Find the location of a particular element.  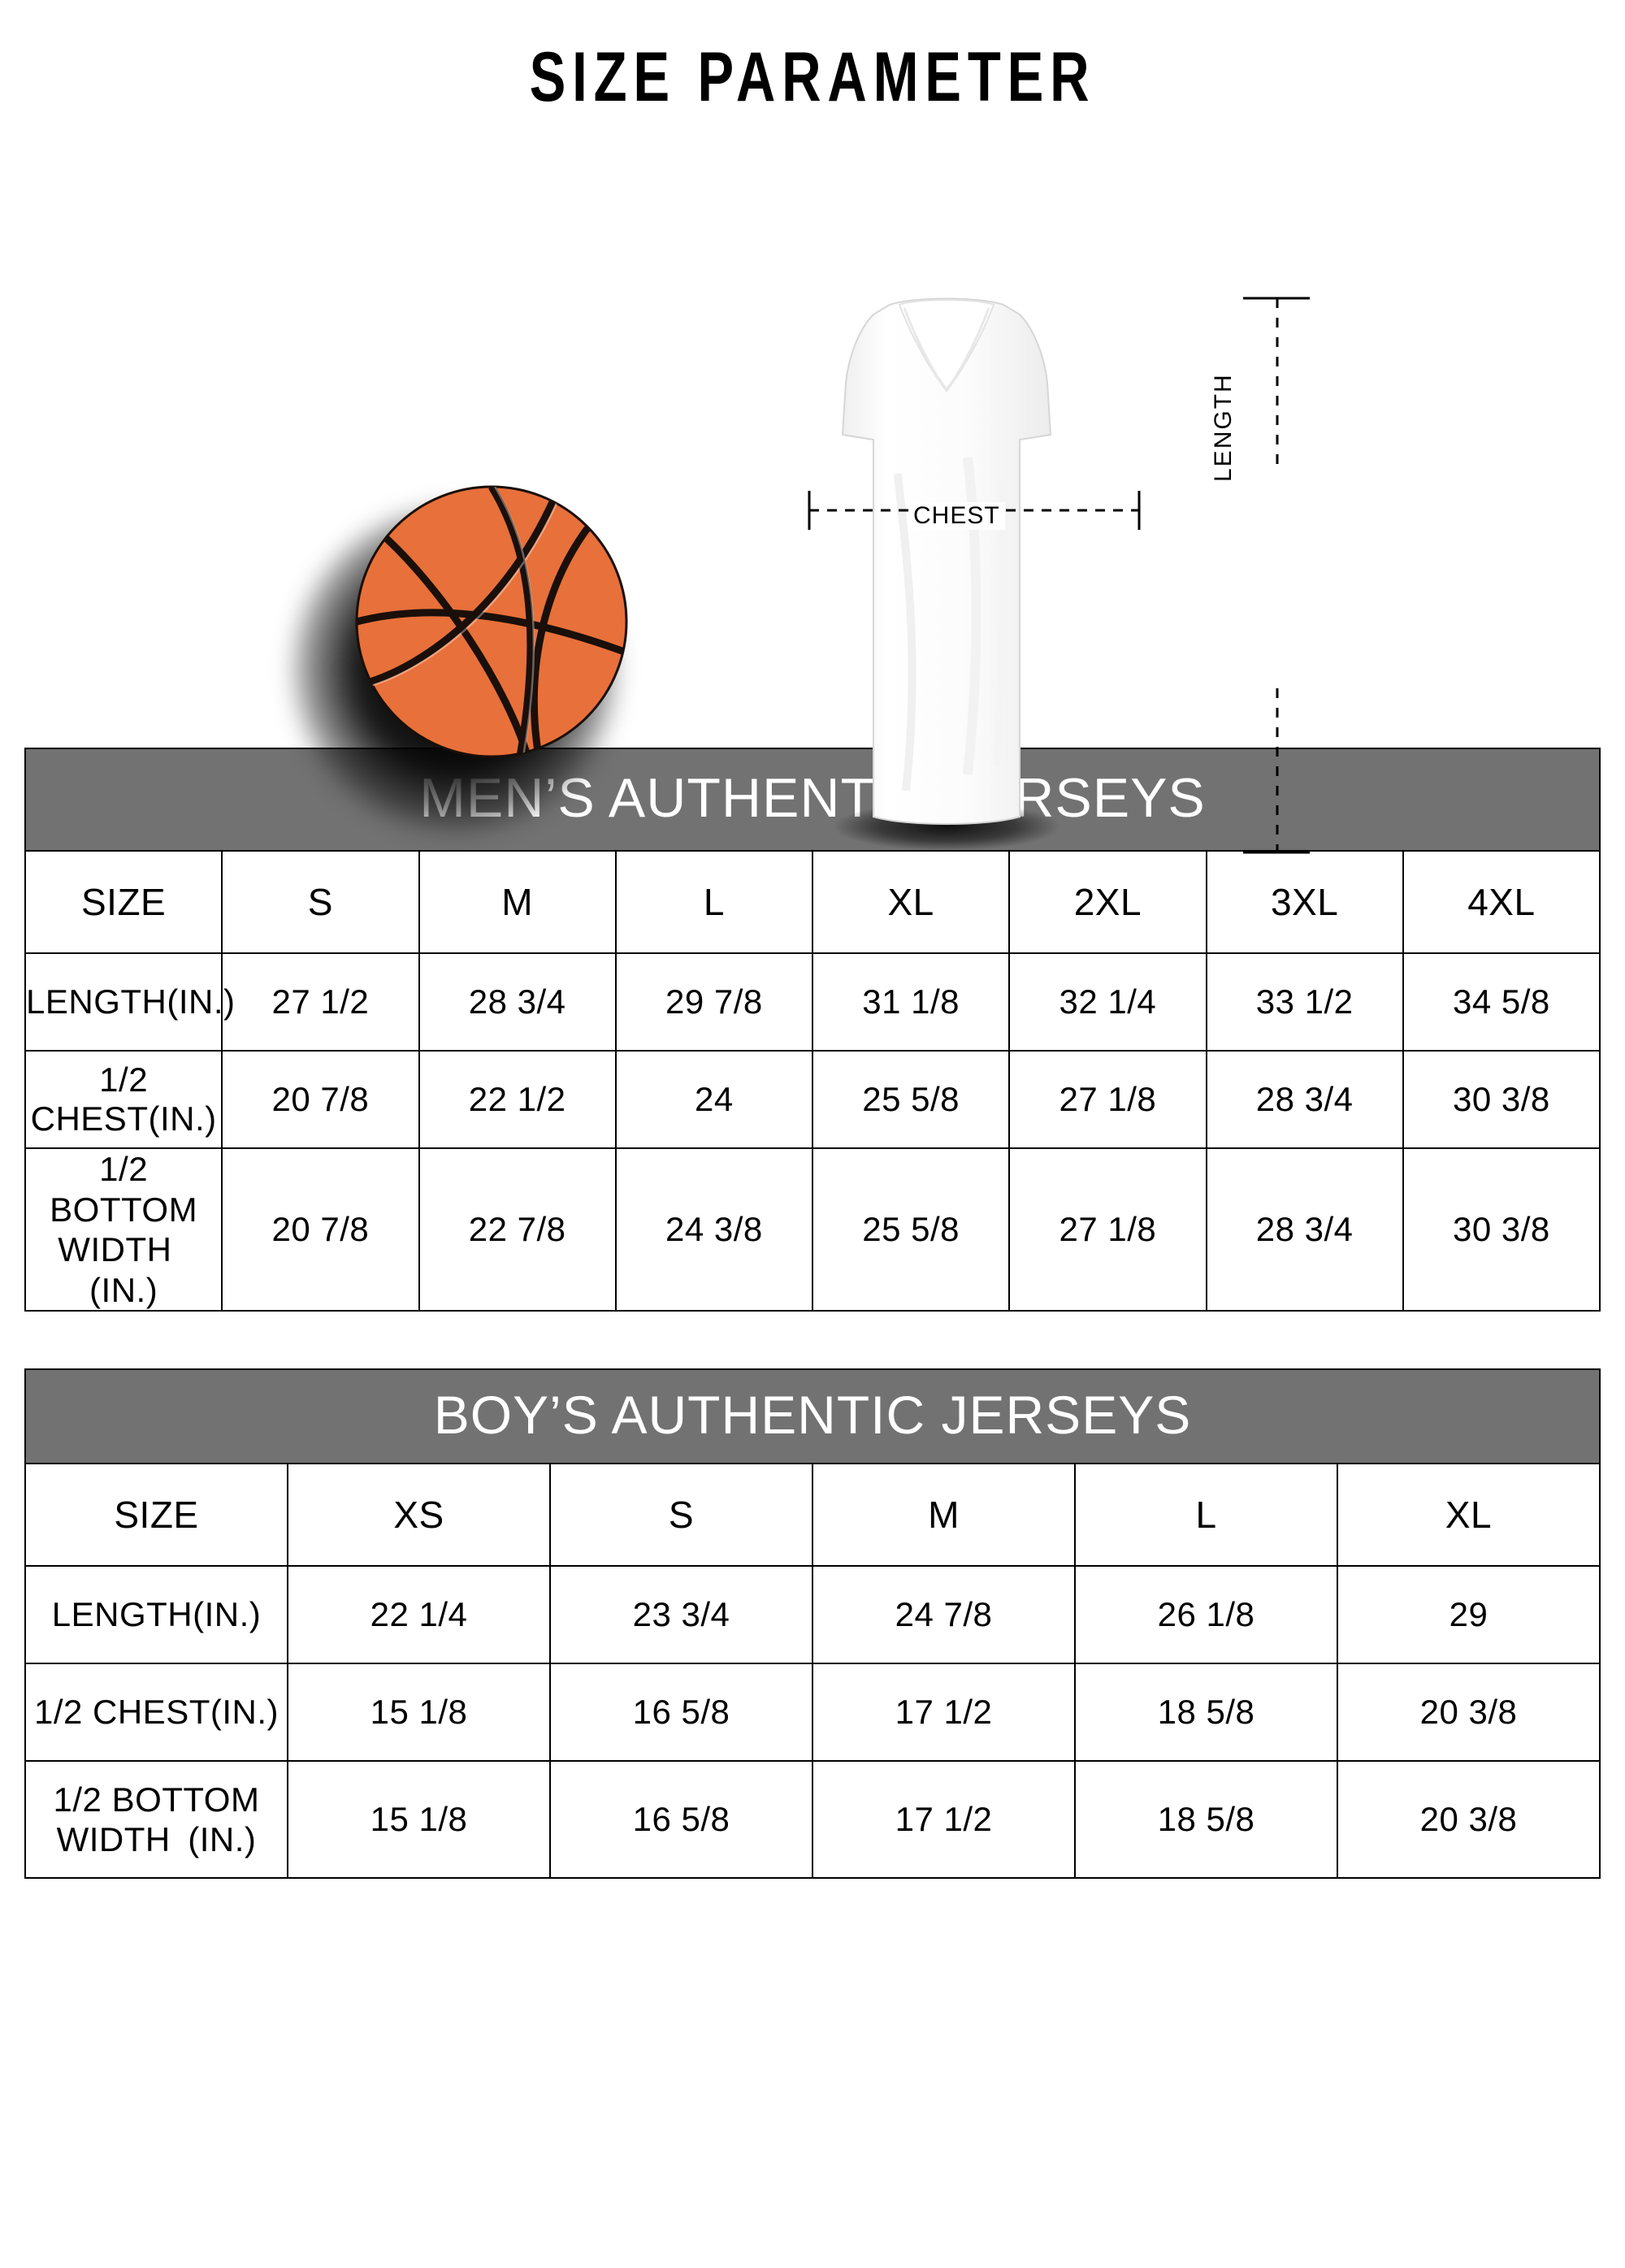

boys-length-l: 26 1/8 is located at coordinates (1206, 1615).